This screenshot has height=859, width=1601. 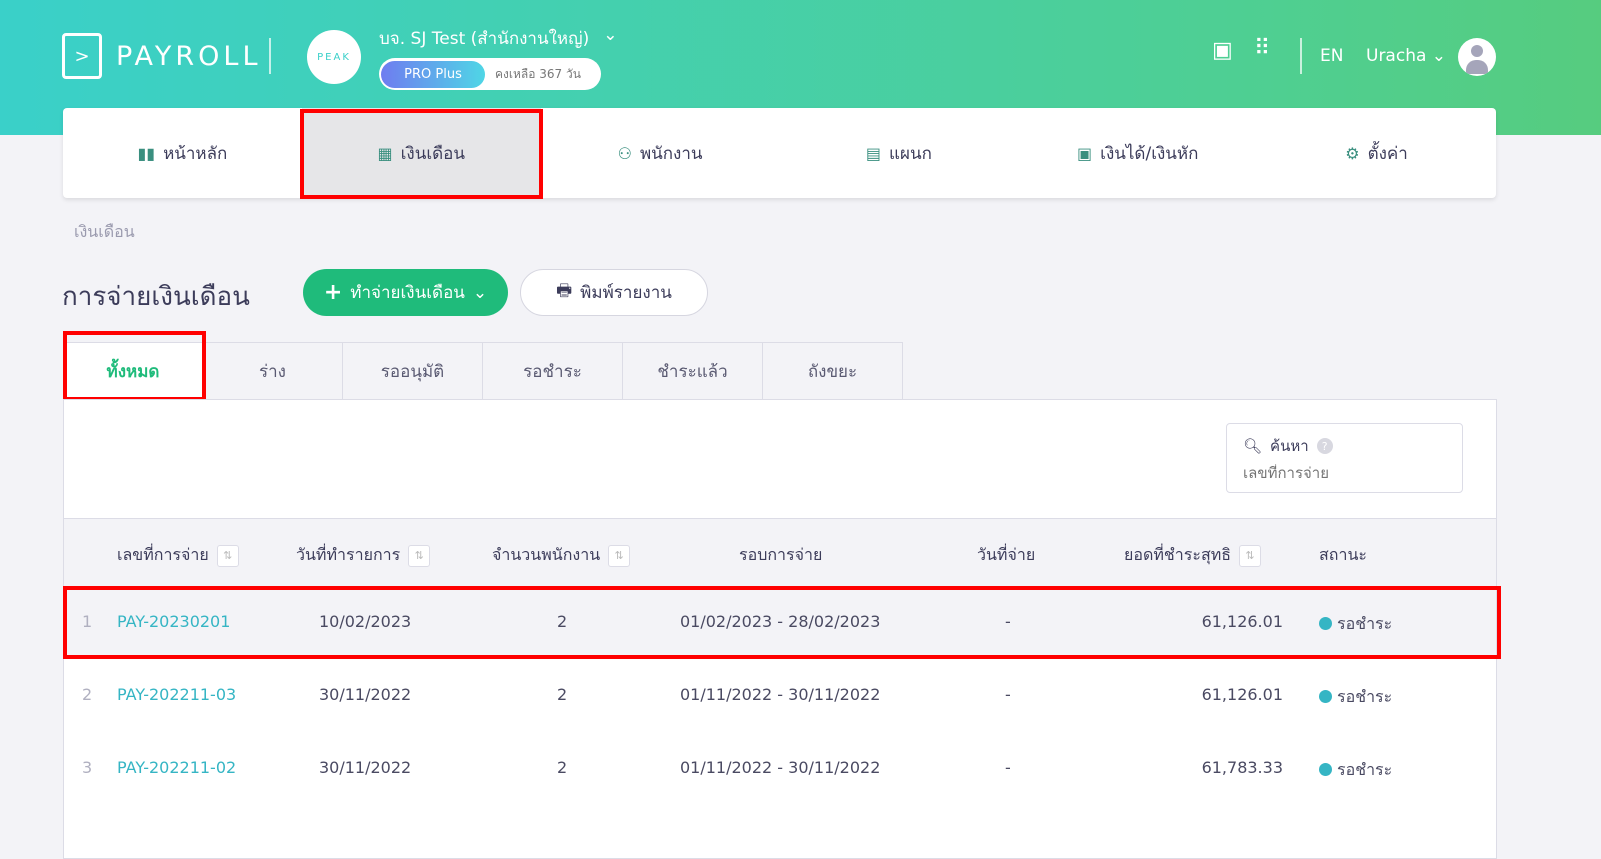 I want to click on col-employee-count: จำนวนพนักงาน ⇅, so click(x=561, y=555).